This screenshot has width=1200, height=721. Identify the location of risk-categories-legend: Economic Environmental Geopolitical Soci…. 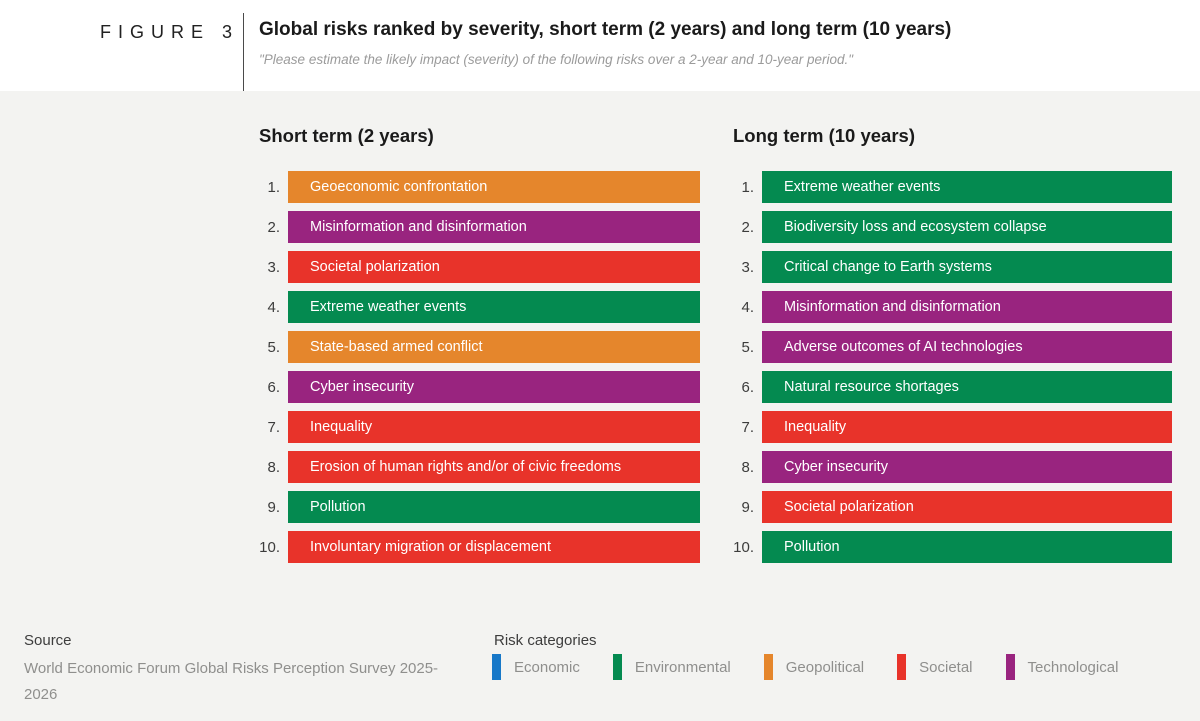
(805, 667).